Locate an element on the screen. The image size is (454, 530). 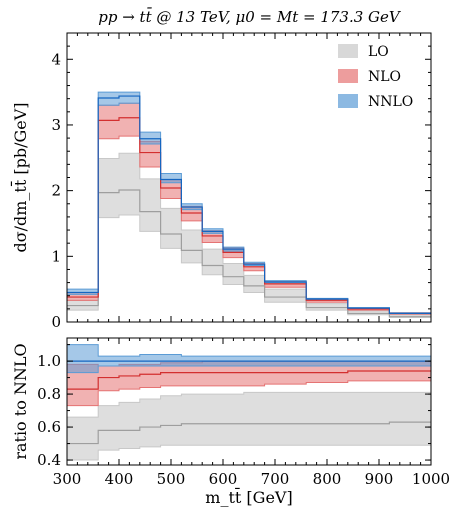
bottom-y-tick-label: 0.6 is located at coordinates (49, 427).